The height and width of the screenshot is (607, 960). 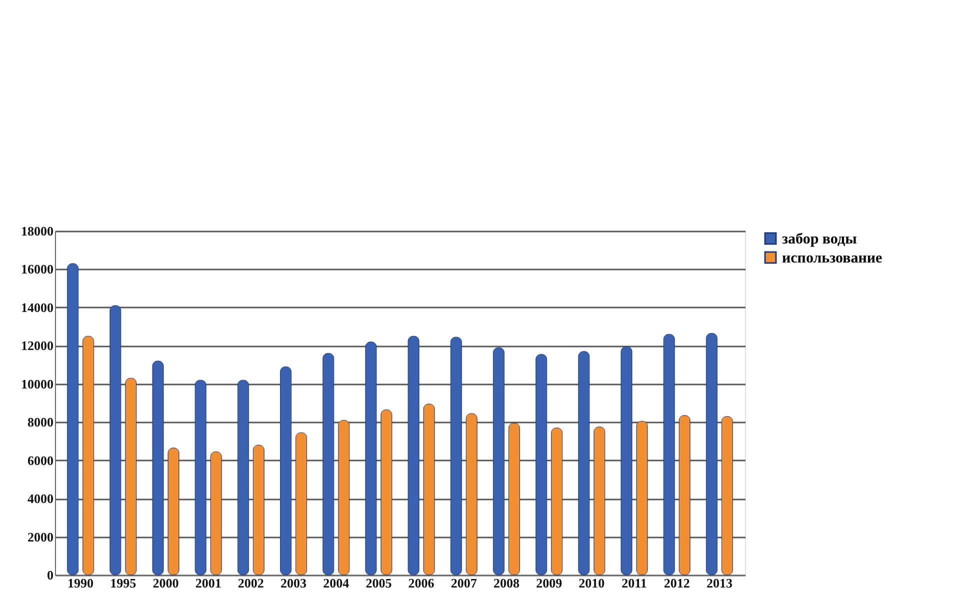 What do you see at coordinates (50, 575) in the screenshot?
I see `y-tick-label: 0` at bounding box center [50, 575].